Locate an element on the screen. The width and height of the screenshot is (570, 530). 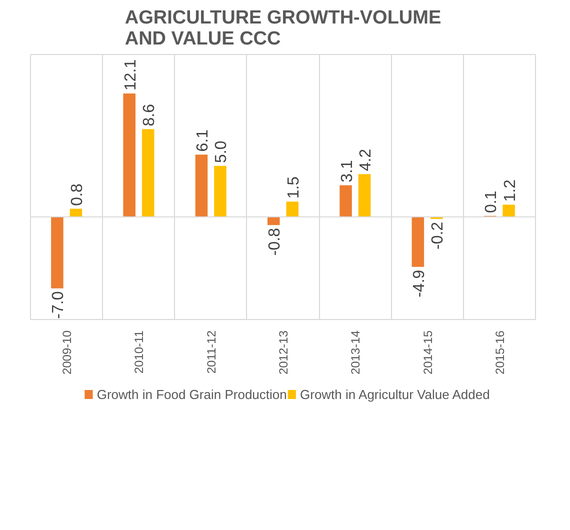
data-label: 5.0 is located at coordinates (221, 151).